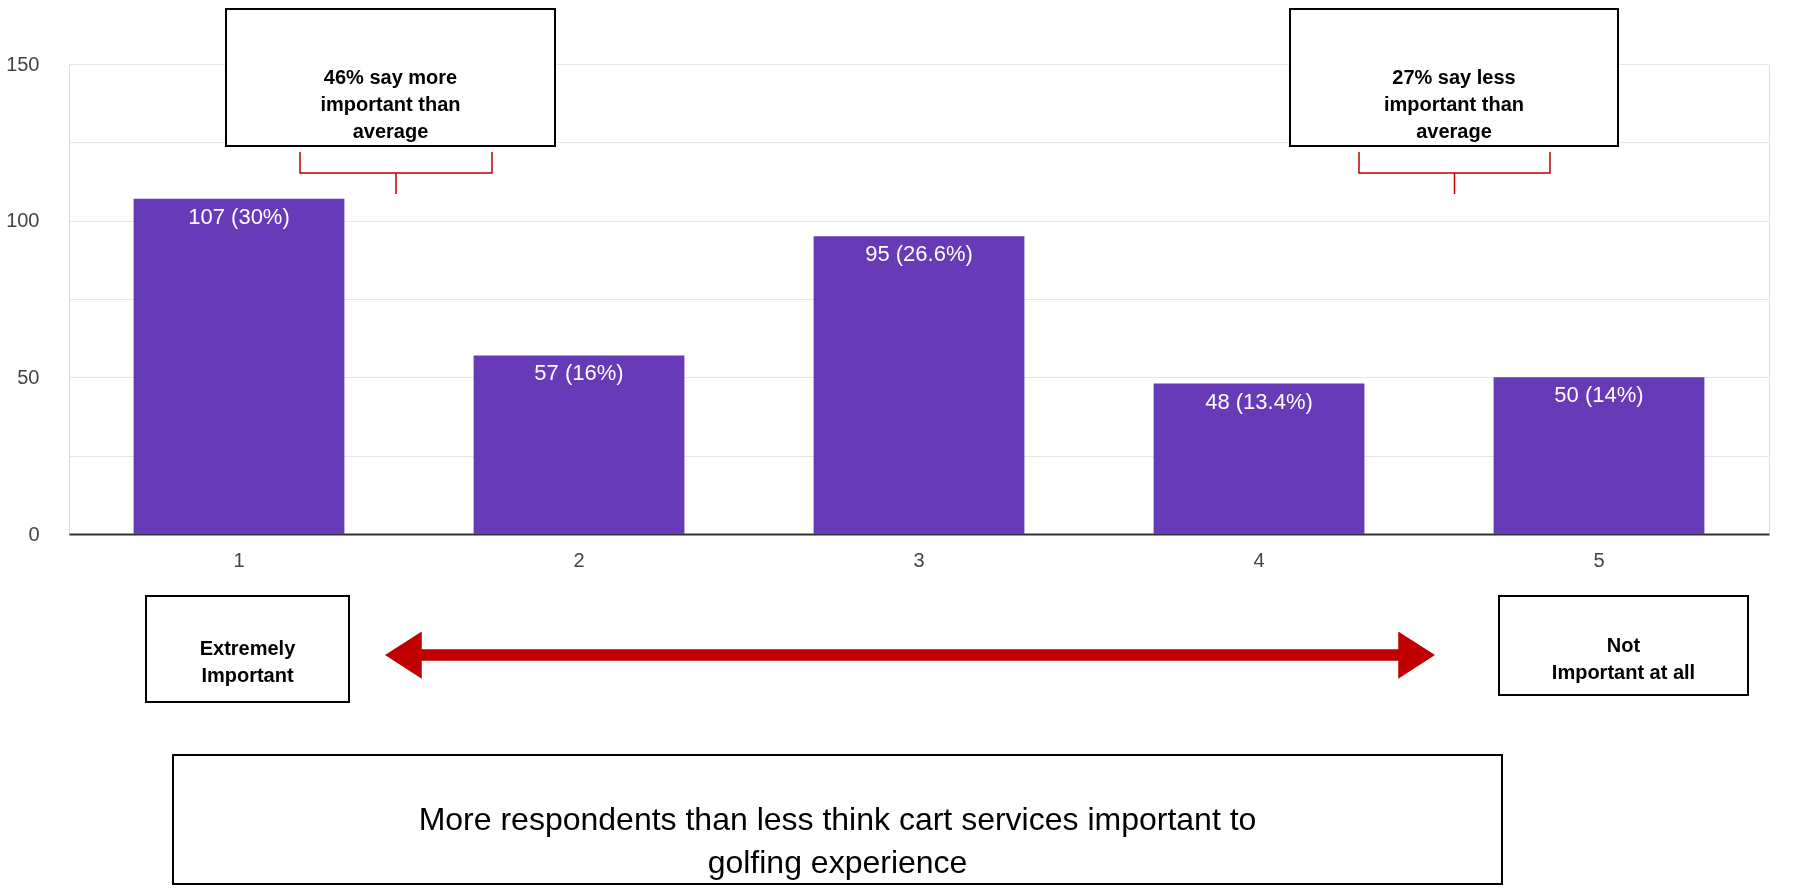 This screenshot has width=1816, height=890. Describe the element at coordinates (239, 559) in the screenshot. I see `x-tick-label: 1` at that location.